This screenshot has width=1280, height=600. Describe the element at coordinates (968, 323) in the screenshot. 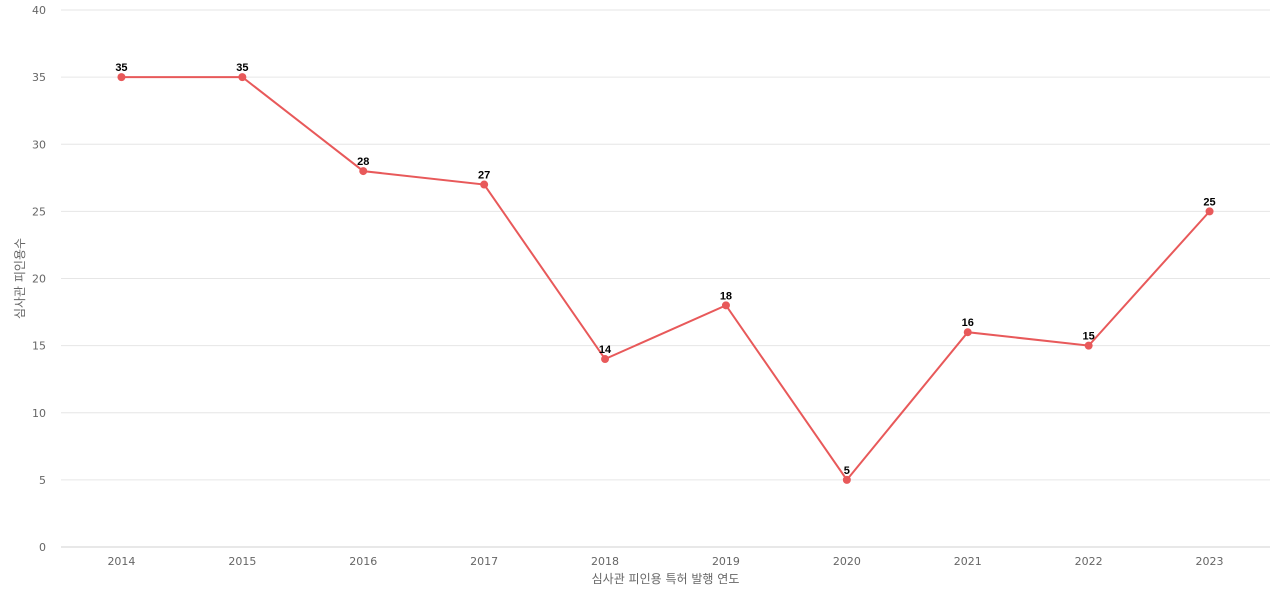

I see `data-label: 16` at that location.